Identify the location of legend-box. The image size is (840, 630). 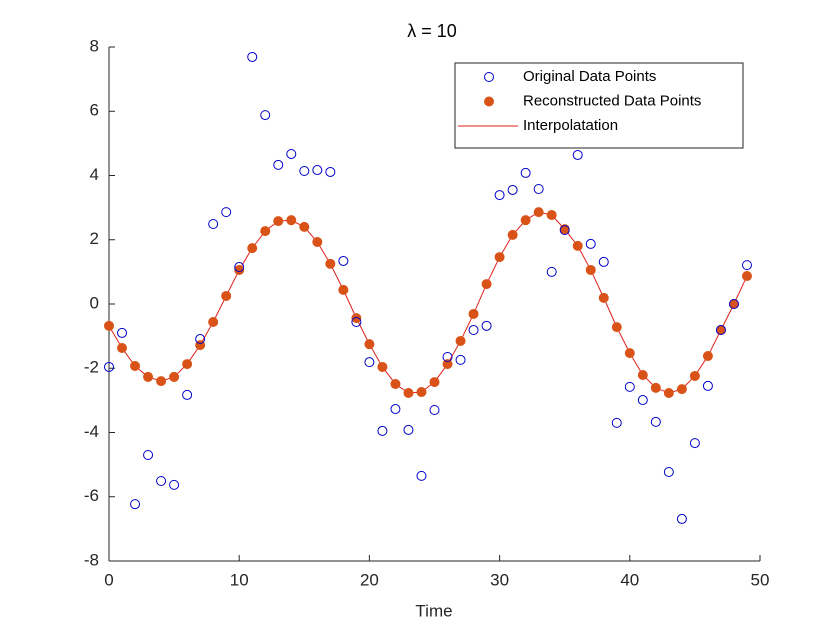
(599, 105).